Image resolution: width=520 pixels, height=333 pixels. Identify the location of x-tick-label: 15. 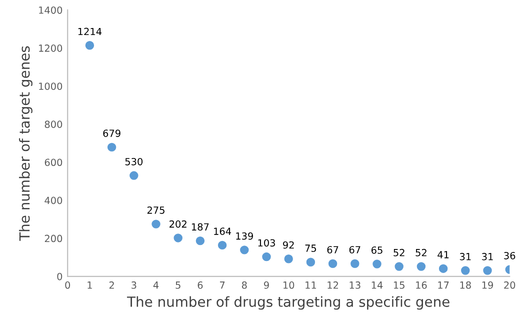
(399, 285).